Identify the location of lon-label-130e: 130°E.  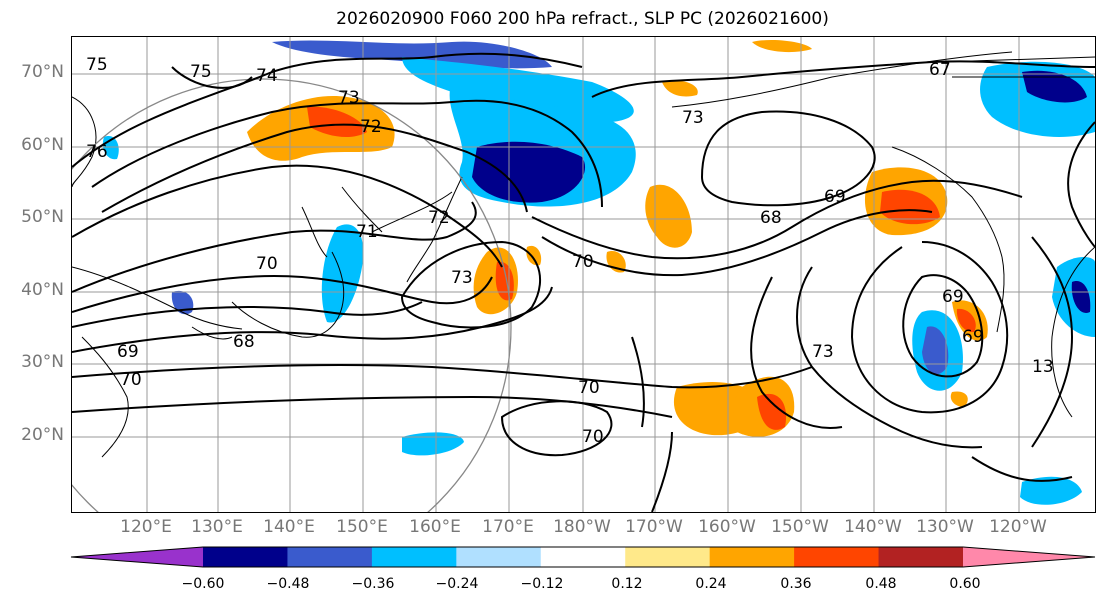
(217, 527).